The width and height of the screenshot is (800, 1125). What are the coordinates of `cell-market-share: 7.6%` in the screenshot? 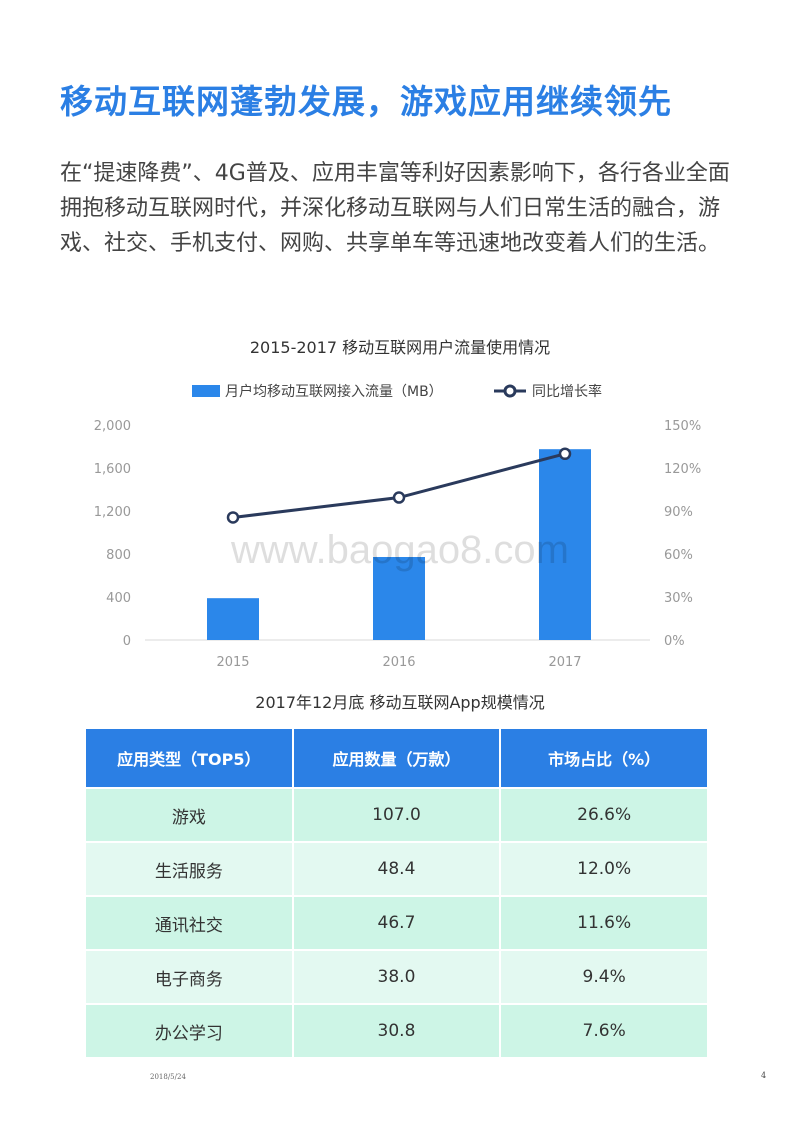 It's located at (604, 1031).